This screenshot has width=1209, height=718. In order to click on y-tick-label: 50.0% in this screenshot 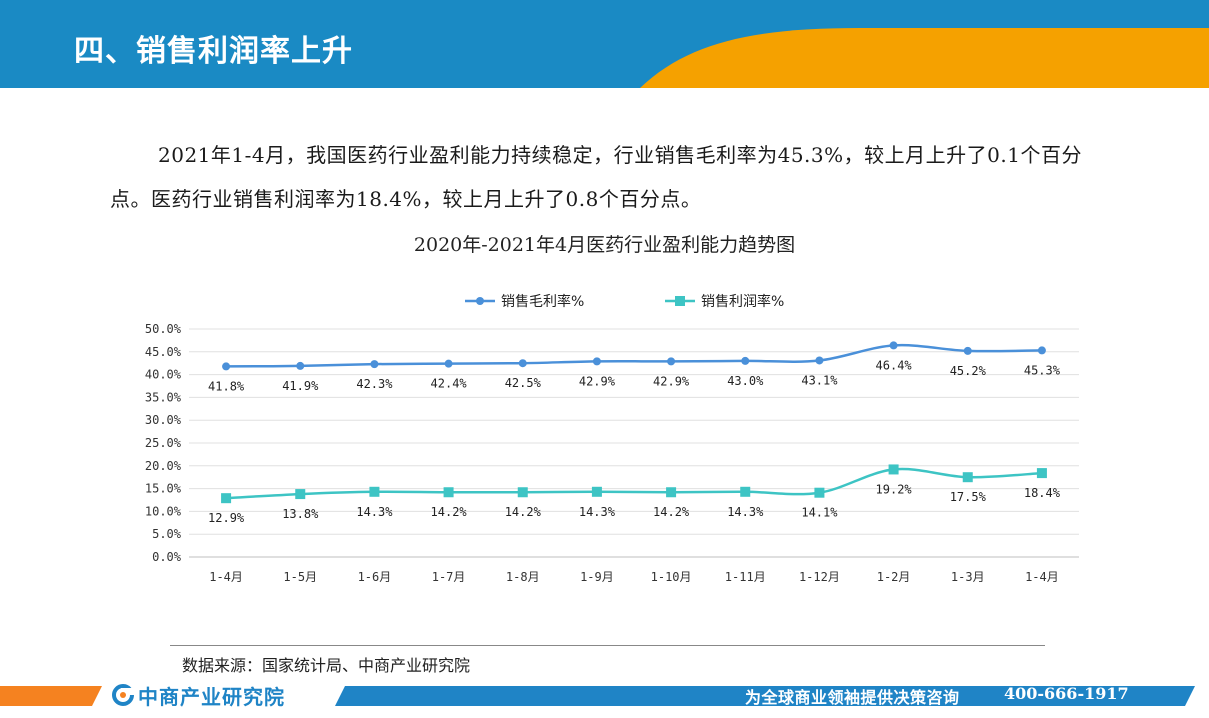, I will do `click(163, 329)`.